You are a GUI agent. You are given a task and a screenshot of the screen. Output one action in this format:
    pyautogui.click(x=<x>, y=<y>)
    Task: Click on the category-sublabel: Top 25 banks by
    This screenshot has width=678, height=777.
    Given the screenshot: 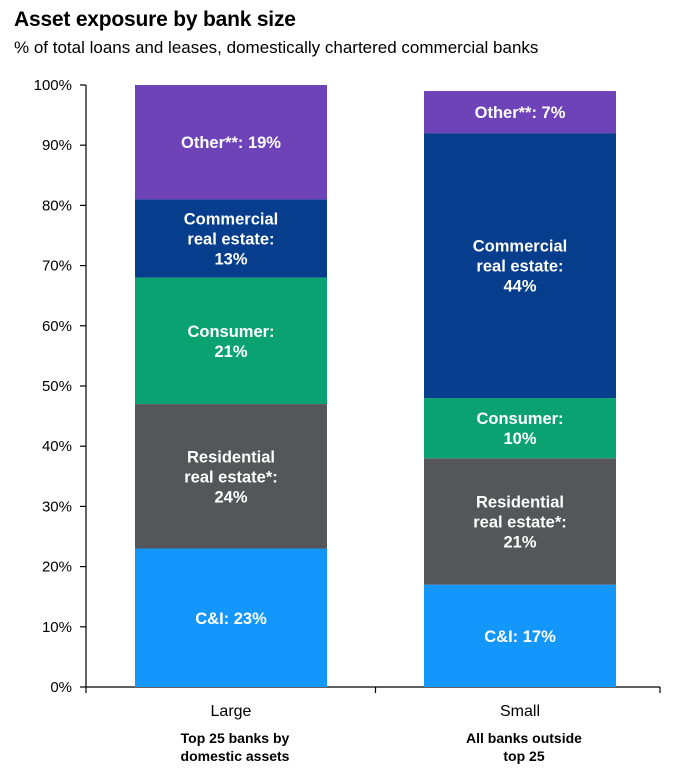 What is the action you would take?
    pyautogui.click(x=235, y=738)
    